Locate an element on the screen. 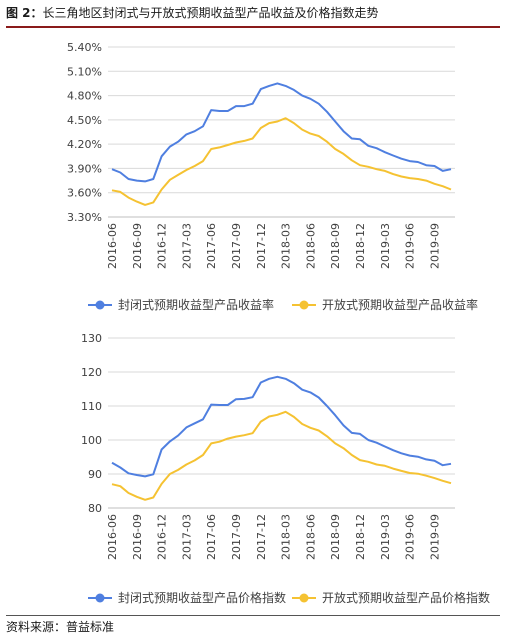 The image size is (506, 639). y-tick-label: 3.60% is located at coordinates (84, 193).